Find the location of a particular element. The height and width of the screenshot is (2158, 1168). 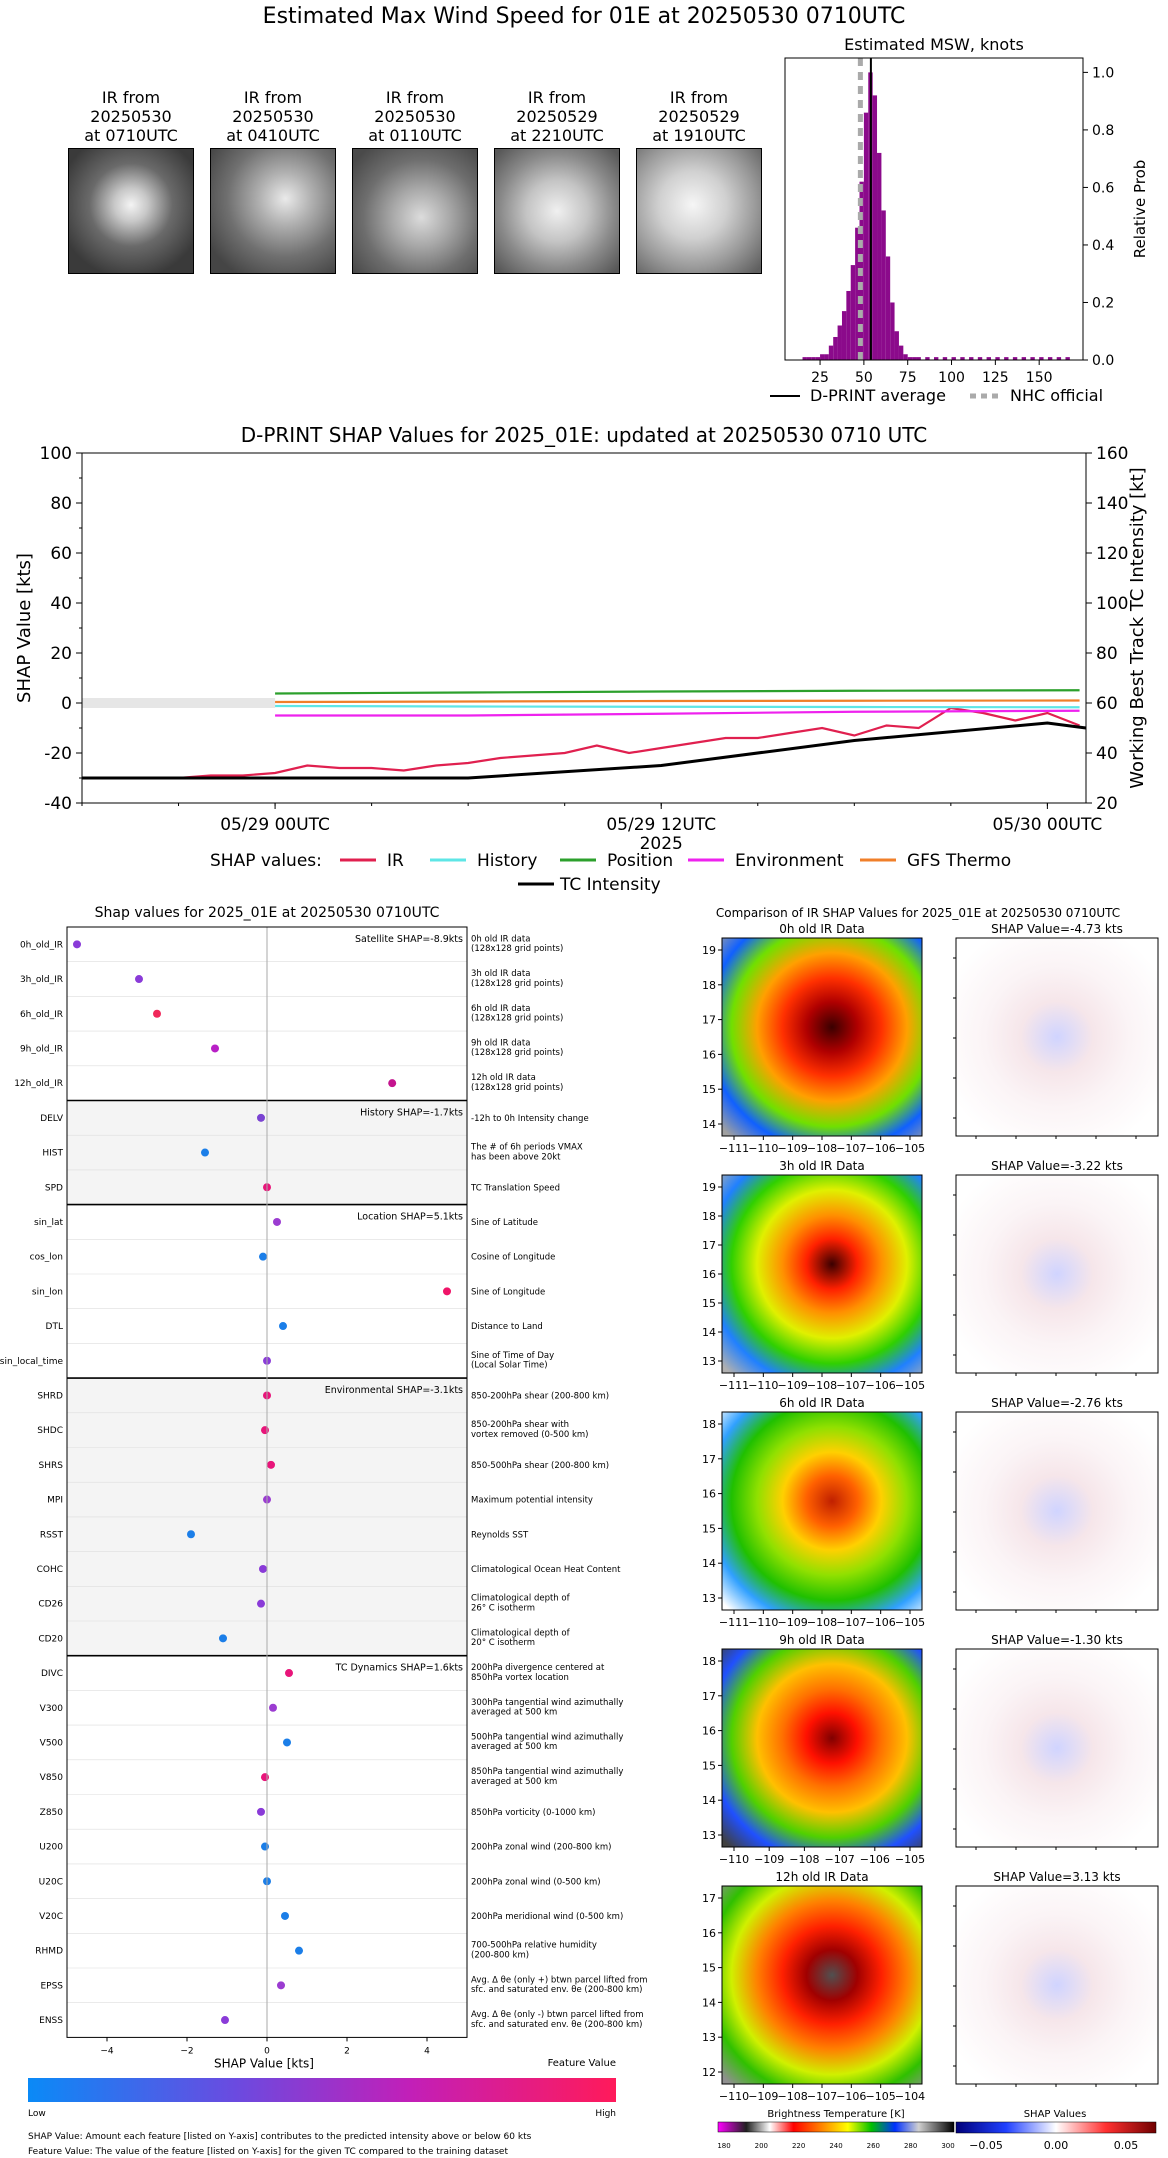

histogram-x-tick-label: 75 is located at coordinates (908, 378).